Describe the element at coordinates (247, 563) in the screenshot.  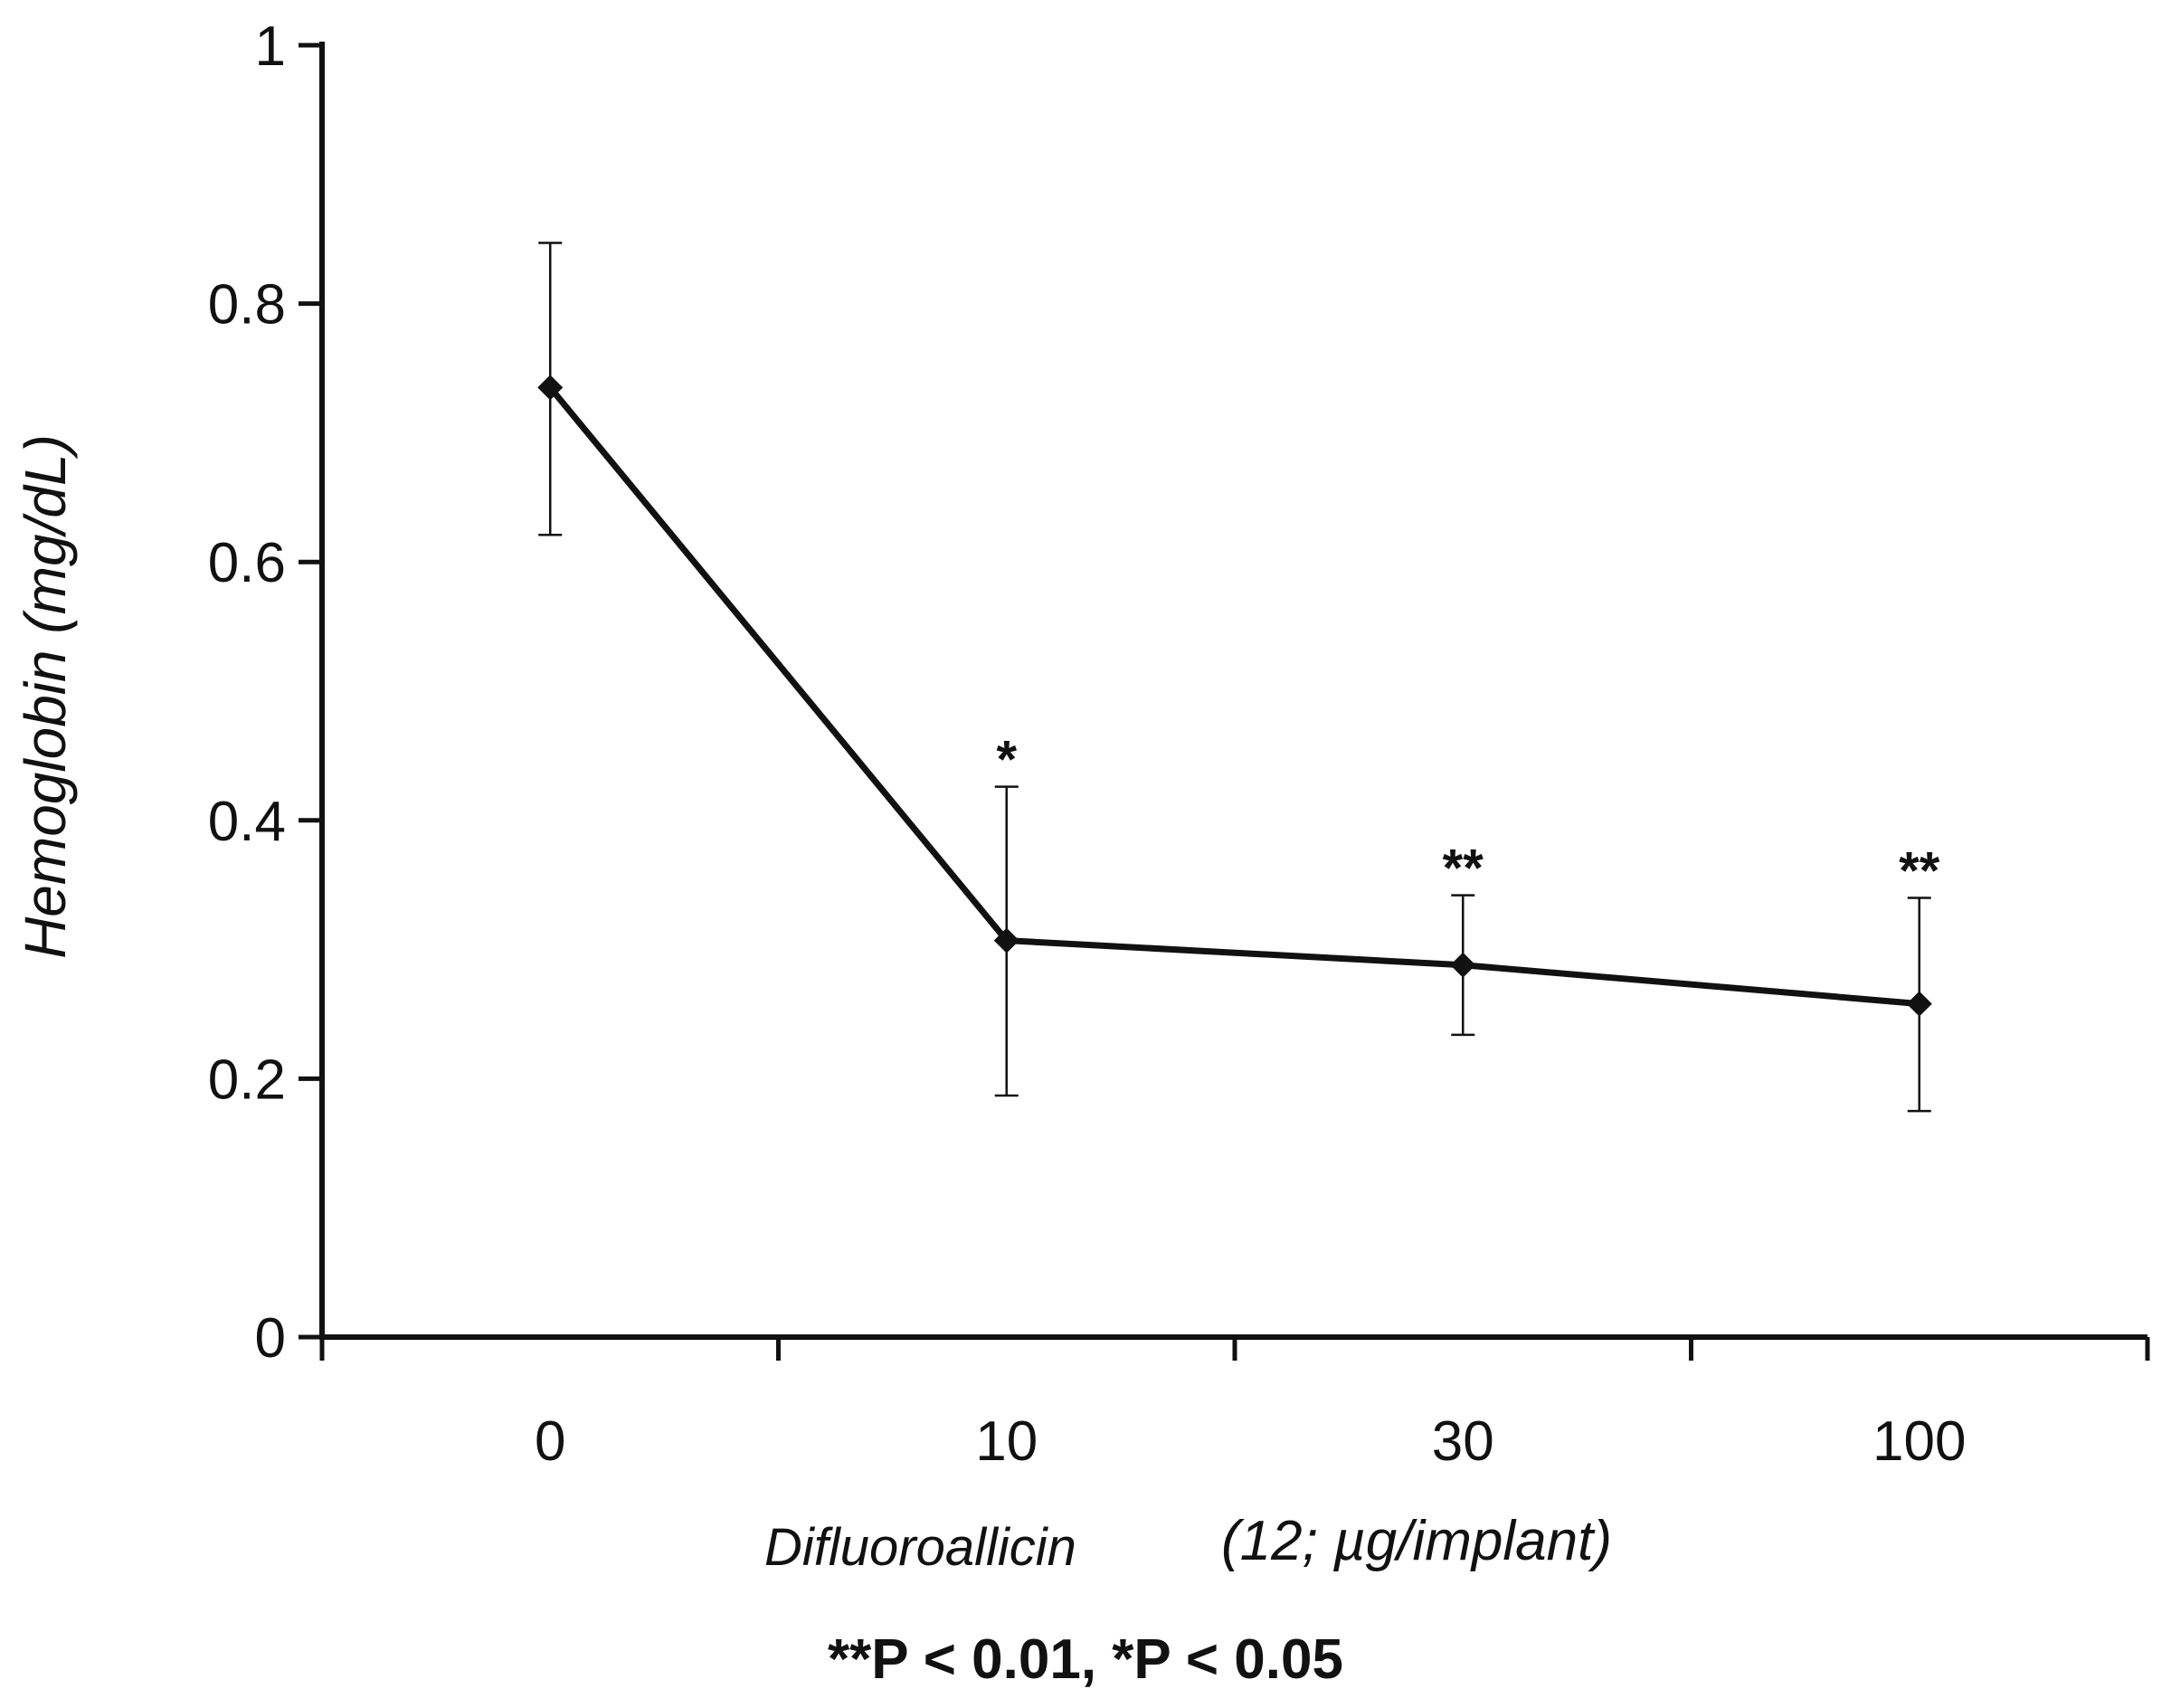
I see `y-tick-label: 0.6` at that location.